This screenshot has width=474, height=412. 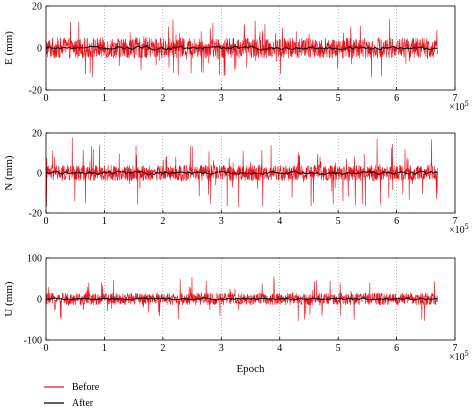 I want to click on y-axis-label: N (mm), so click(x=9, y=172).